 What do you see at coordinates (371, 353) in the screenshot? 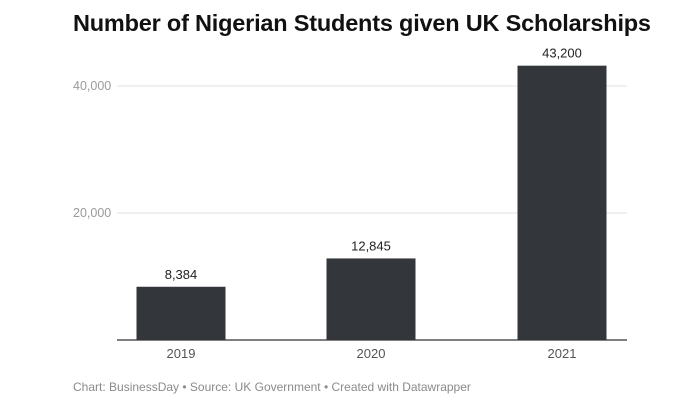
I see `x-tick-label: 2020` at bounding box center [371, 353].